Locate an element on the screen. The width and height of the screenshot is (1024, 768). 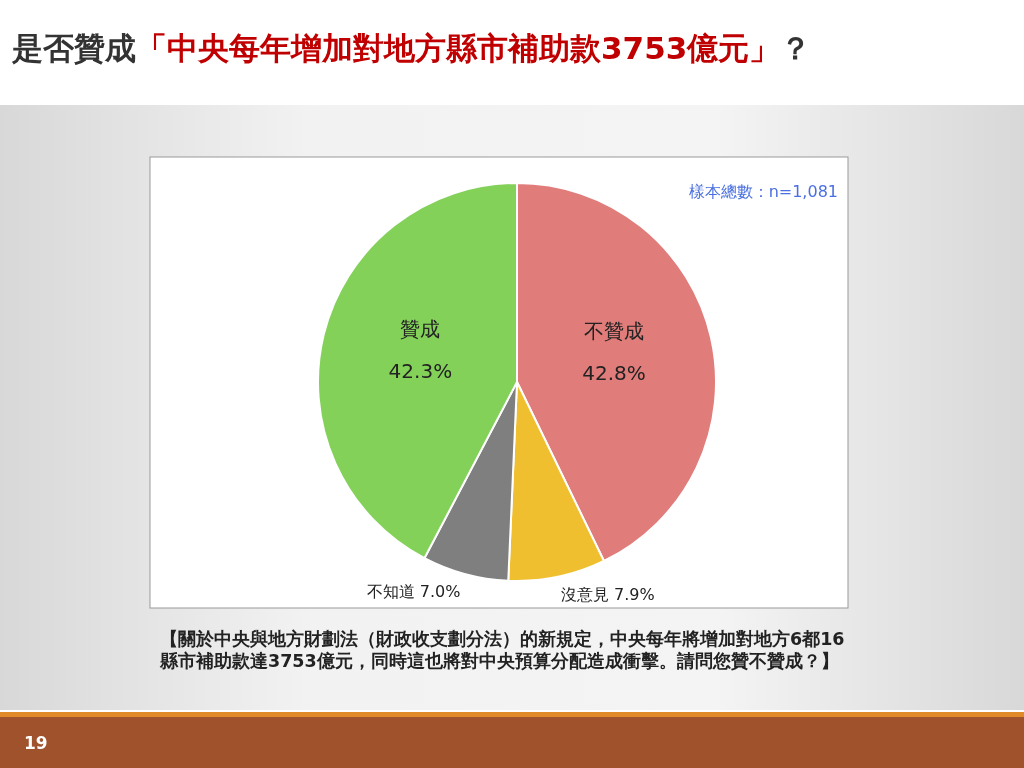
slice-label: 贊成 is located at coordinates (420, 329).